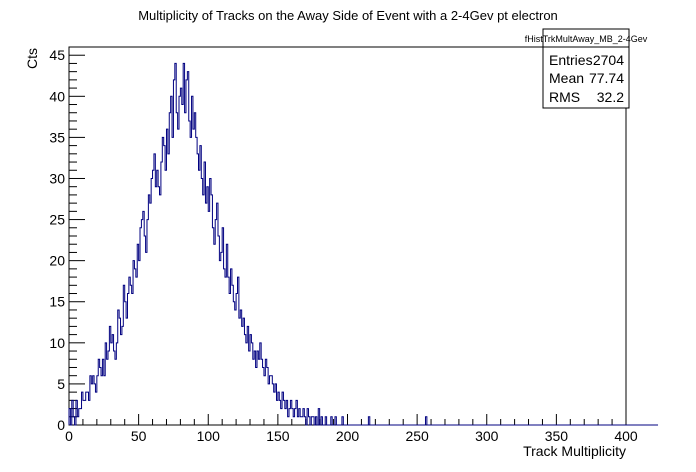 This screenshot has height=472, width=696. What do you see at coordinates (586, 39) in the screenshot?
I see `stats-box-name: fHistTrkMultAway_MB_2-4Gev` at bounding box center [586, 39].